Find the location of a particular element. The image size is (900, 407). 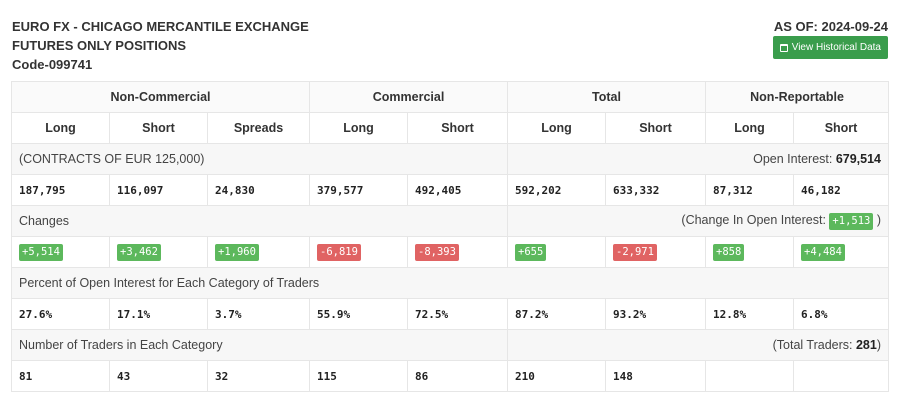

traders-values-row: 81 43 32 115 86 210 148 is located at coordinates (450, 376).